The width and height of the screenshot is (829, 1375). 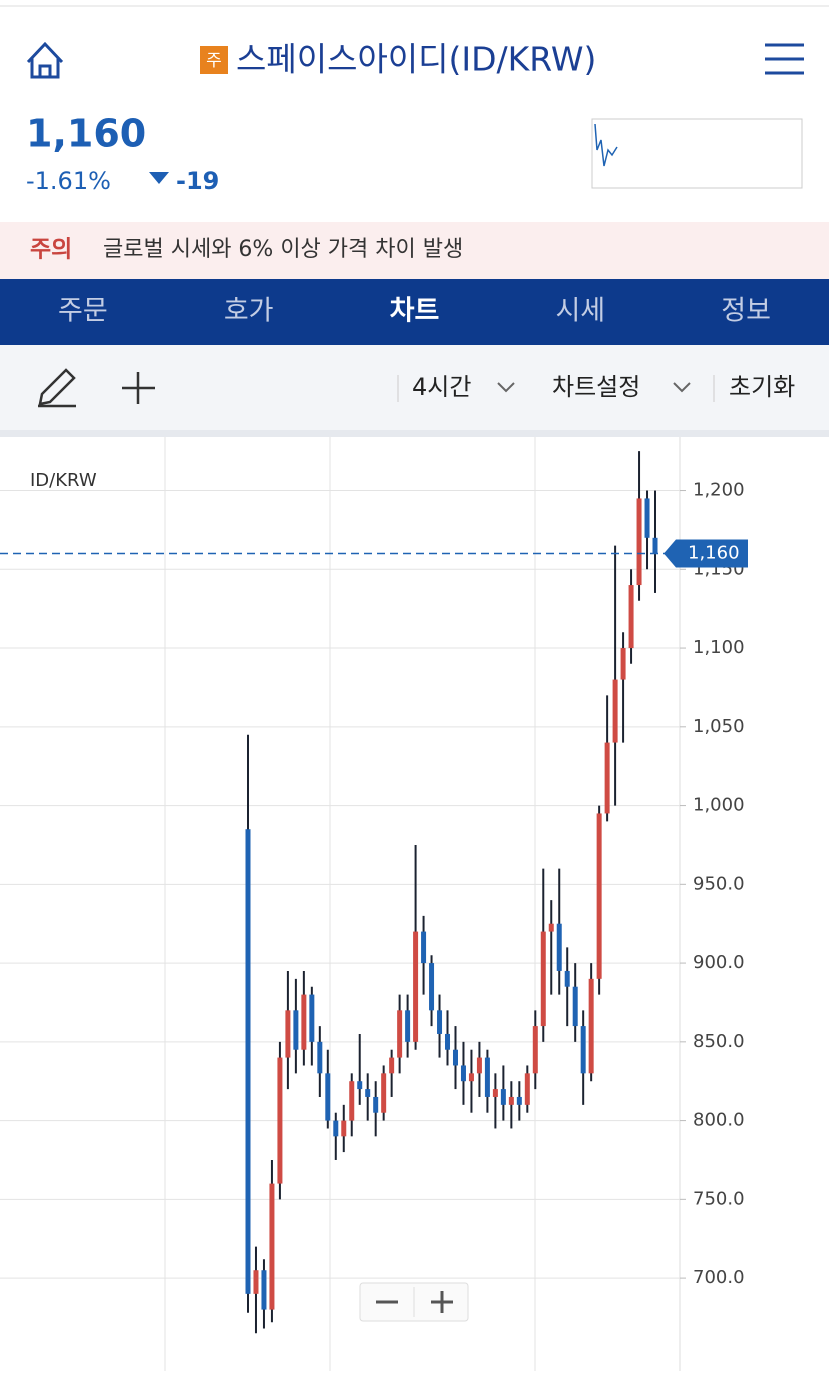 What do you see at coordinates (580, 311) in the screenshot?
I see `tab: 시세` at bounding box center [580, 311].